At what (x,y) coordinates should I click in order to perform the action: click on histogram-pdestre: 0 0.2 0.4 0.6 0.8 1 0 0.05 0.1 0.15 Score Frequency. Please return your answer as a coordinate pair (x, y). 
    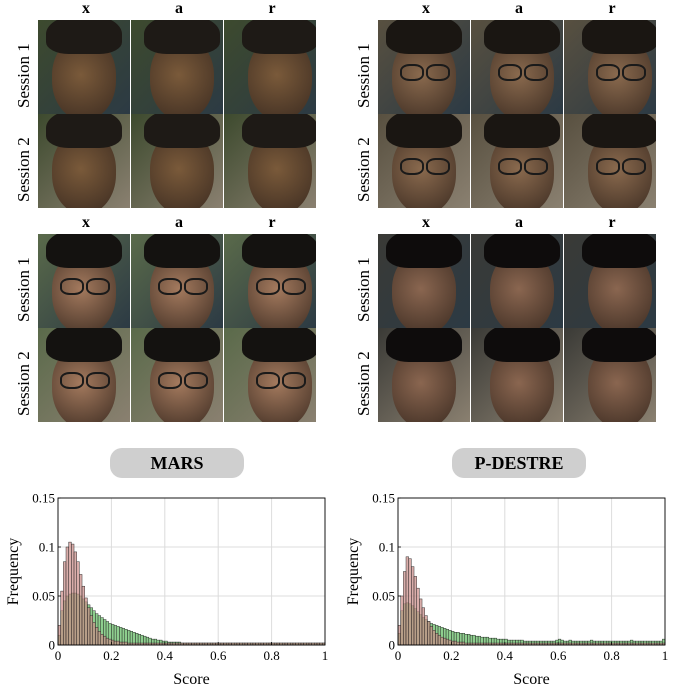
    Looking at the image, I should click on (507, 590).